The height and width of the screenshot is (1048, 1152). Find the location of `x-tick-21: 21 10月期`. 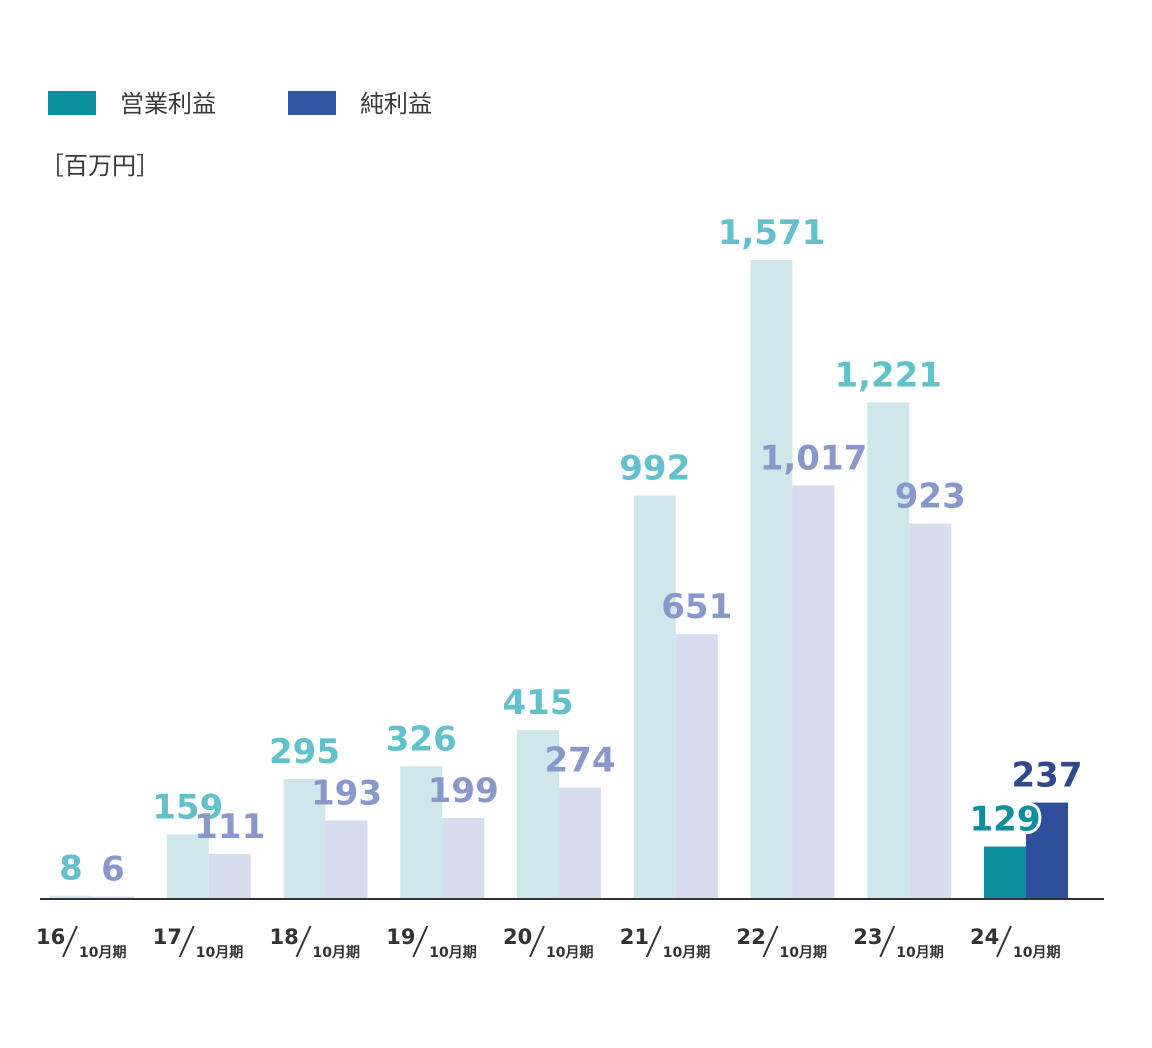

x-tick-21: 21 10月期 is located at coordinates (665, 943).